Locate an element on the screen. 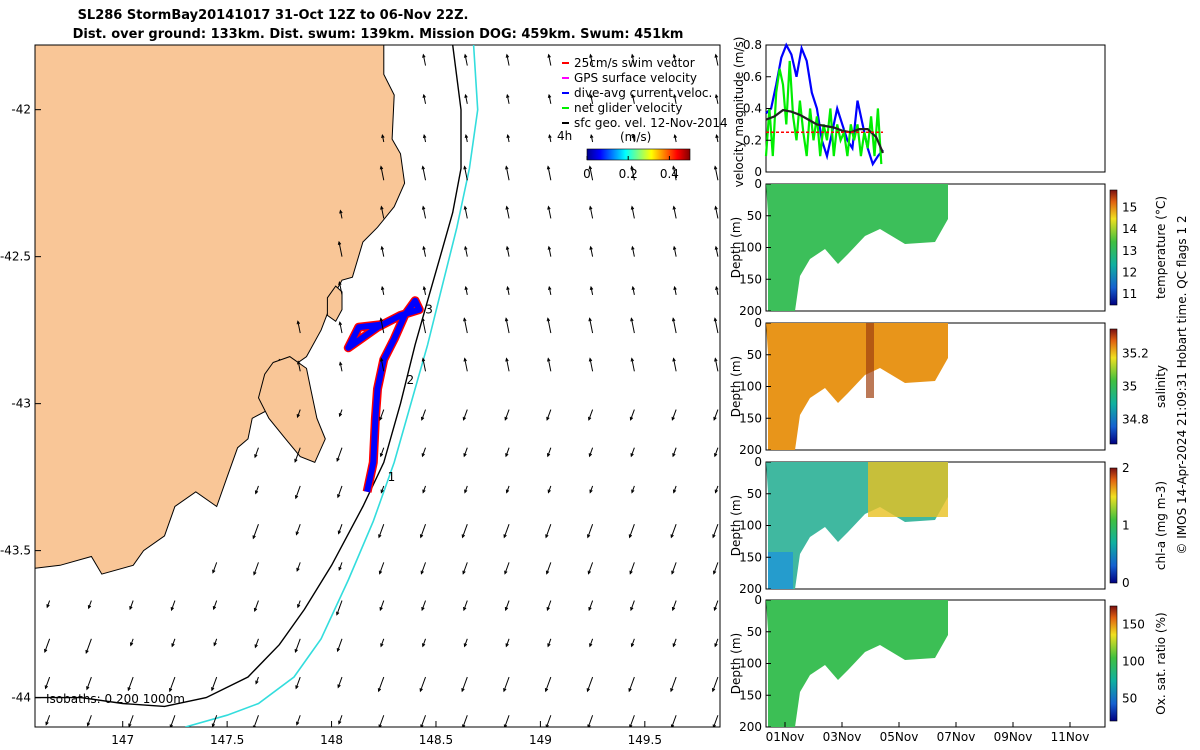 The height and width of the screenshot is (750, 1200). section-colorbar is located at coordinates (1113, 386).